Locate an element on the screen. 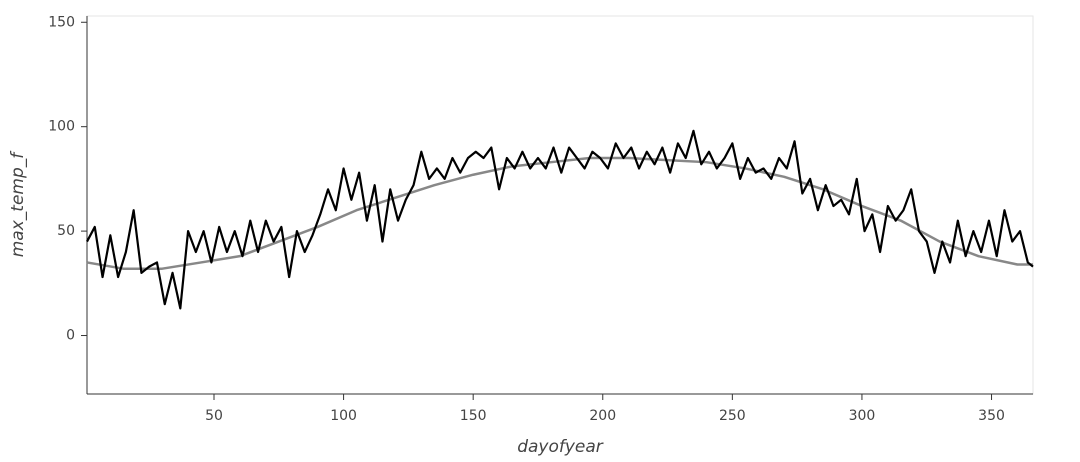 This screenshot has width=1080, height=462. x-tick-label: 300 is located at coordinates (862, 416).